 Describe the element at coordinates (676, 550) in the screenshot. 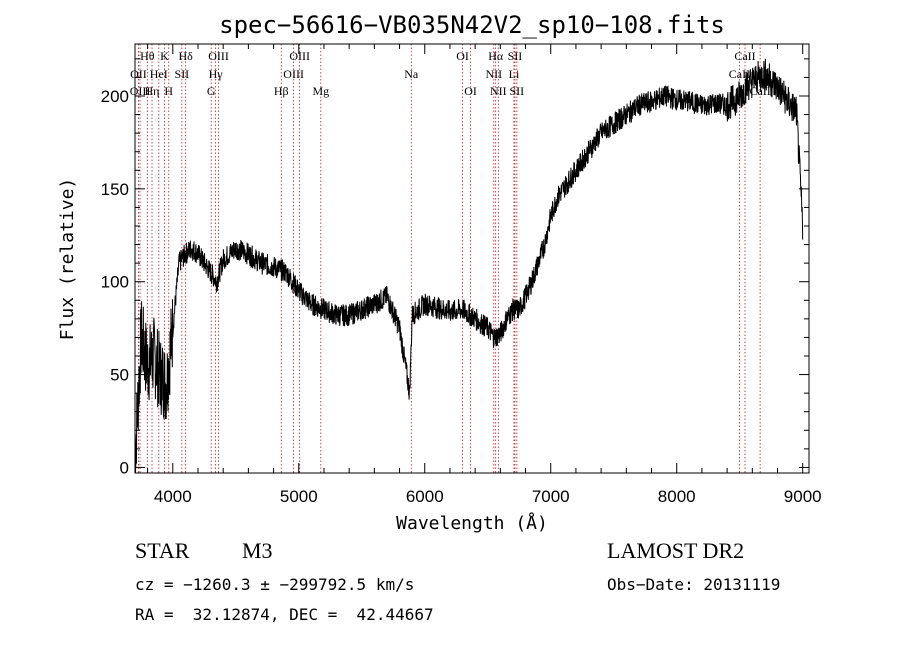

I see `survey-name: LAMOST DR2` at that location.